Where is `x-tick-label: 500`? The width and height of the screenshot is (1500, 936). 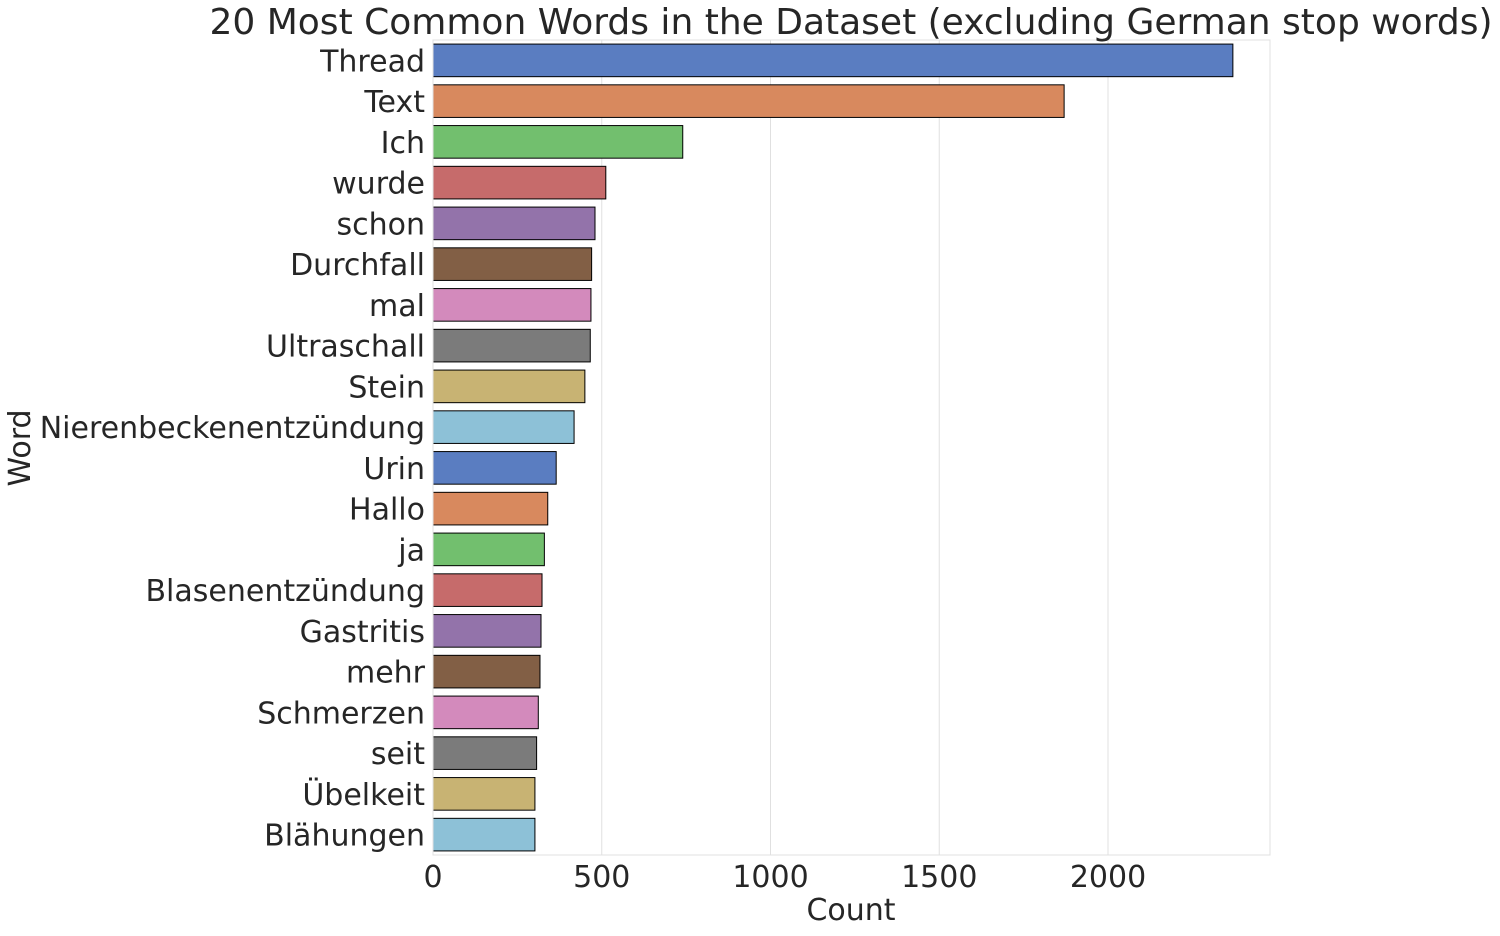 x-tick-label: 500 is located at coordinates (601, 877).